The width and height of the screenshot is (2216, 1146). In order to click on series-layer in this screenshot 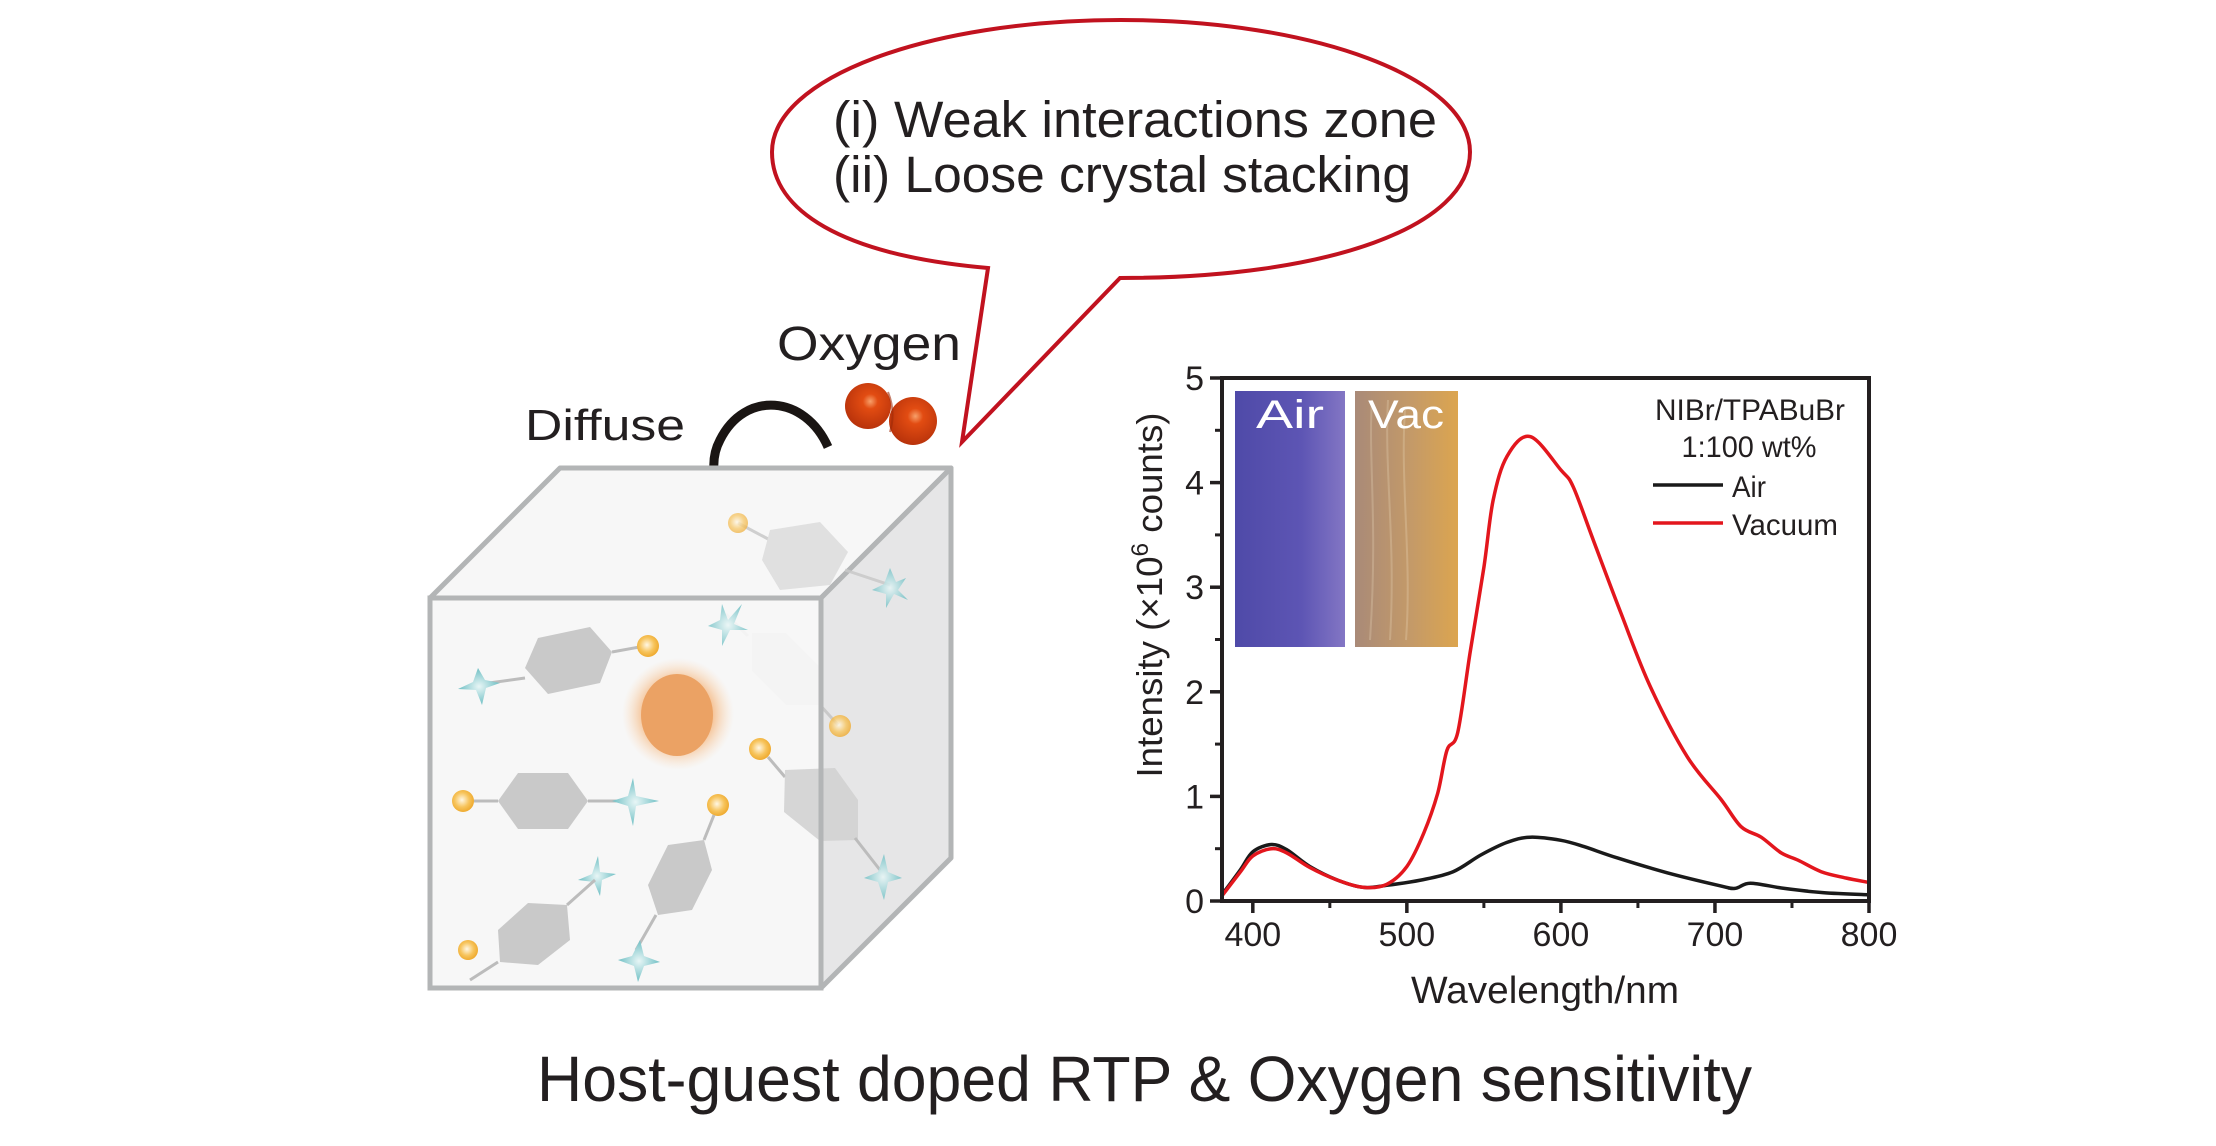, I will do `click(1544, 665)`.